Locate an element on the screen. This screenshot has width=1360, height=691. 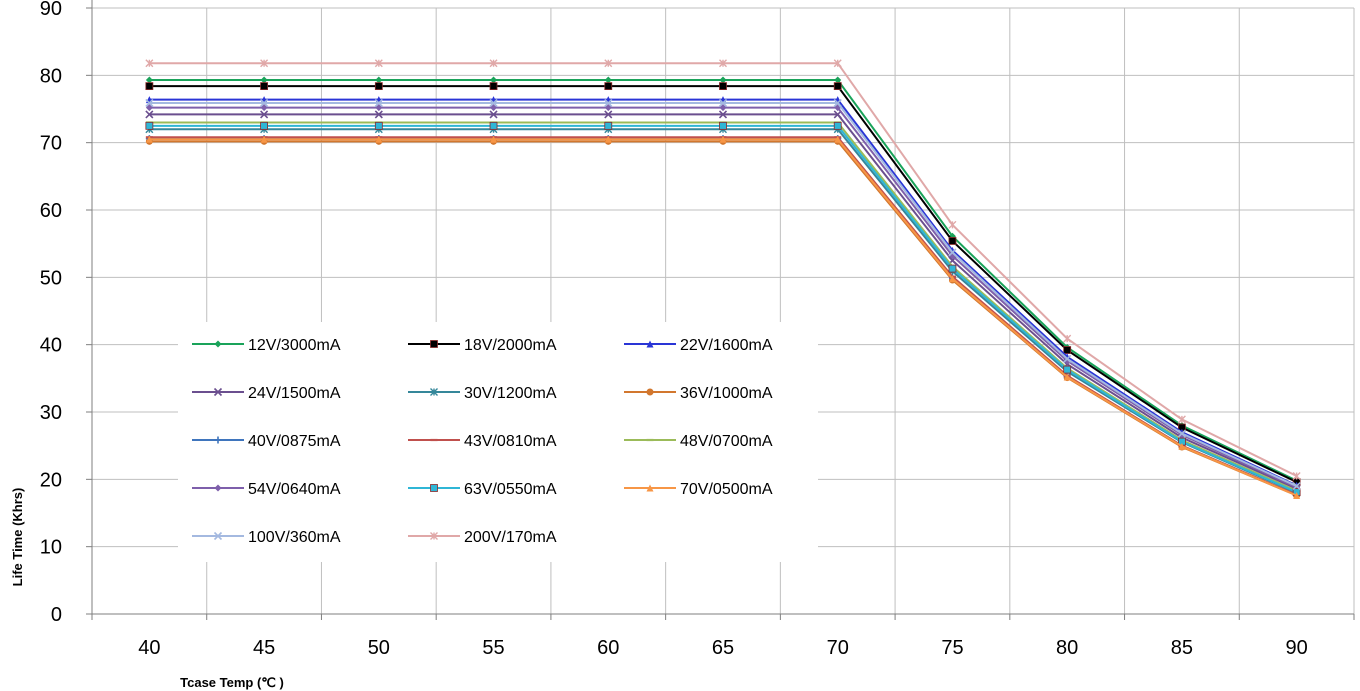
legend-item: 36V/1000mA is located at coordinates (698, 393).